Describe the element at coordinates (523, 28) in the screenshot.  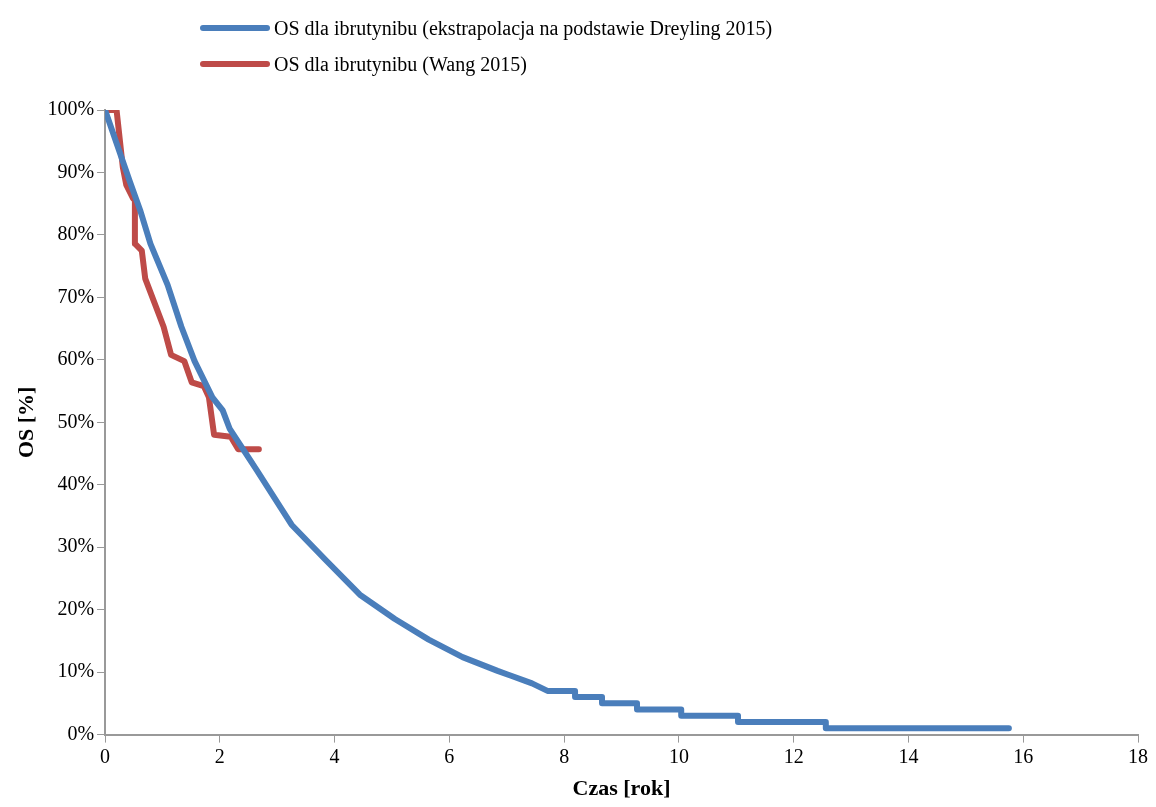
I see `legend-label: OS dla ibrutynibu (ekstrapolacja na podstawie Dreyling 2015)` at that location.